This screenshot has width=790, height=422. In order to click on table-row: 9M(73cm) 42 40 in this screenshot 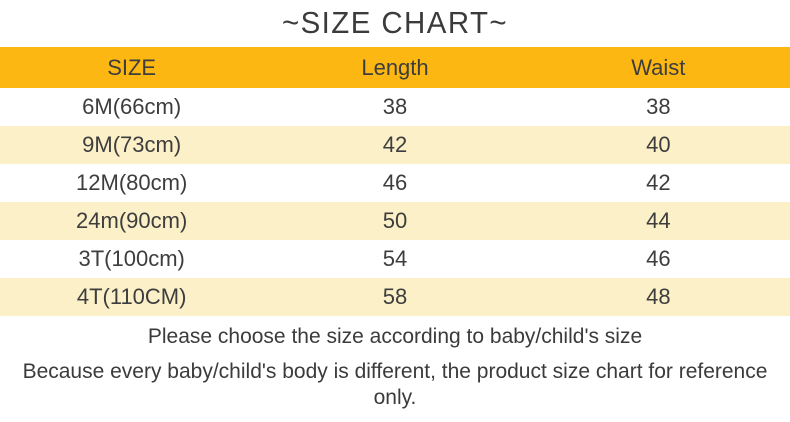, I will do `click(395, 145)`.